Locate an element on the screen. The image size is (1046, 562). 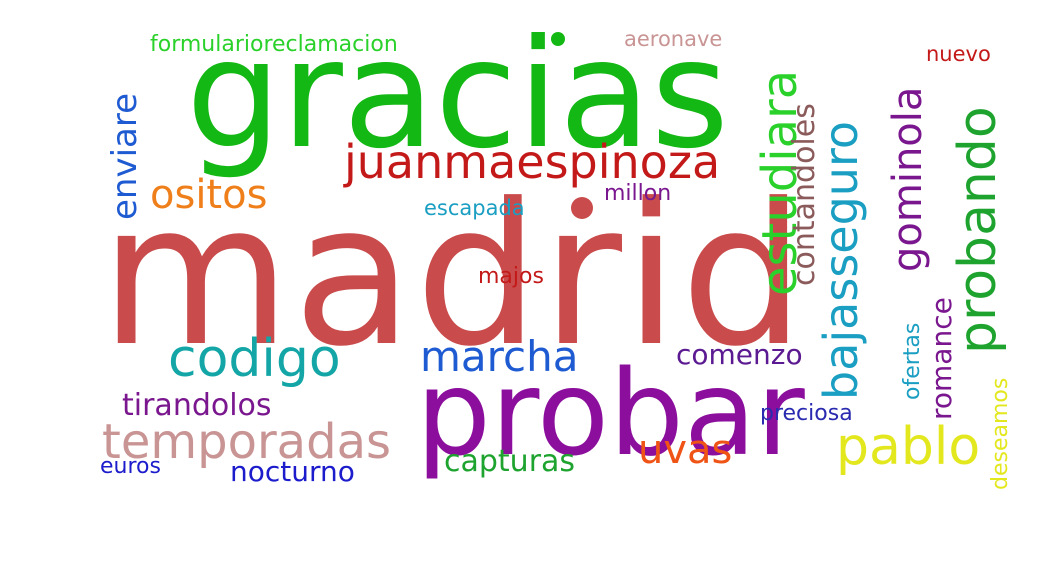
word-capturas: capturas is located at coordinates (510, 461).